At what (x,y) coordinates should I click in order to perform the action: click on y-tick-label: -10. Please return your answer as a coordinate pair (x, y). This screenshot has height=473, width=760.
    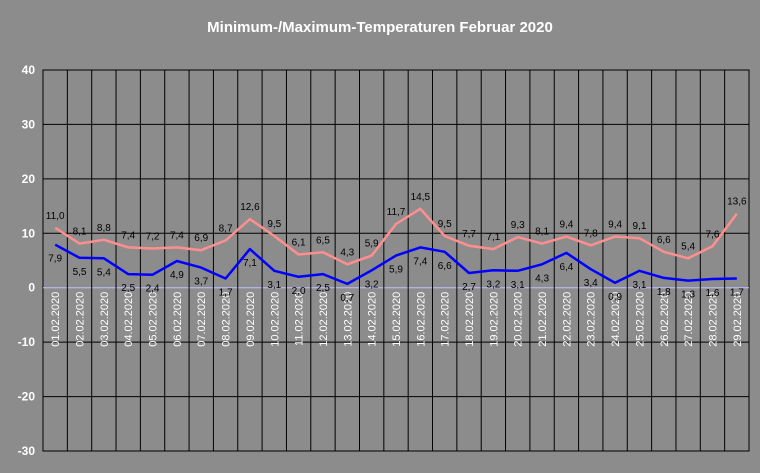
    Looking at the image, I should click on (27, 342).